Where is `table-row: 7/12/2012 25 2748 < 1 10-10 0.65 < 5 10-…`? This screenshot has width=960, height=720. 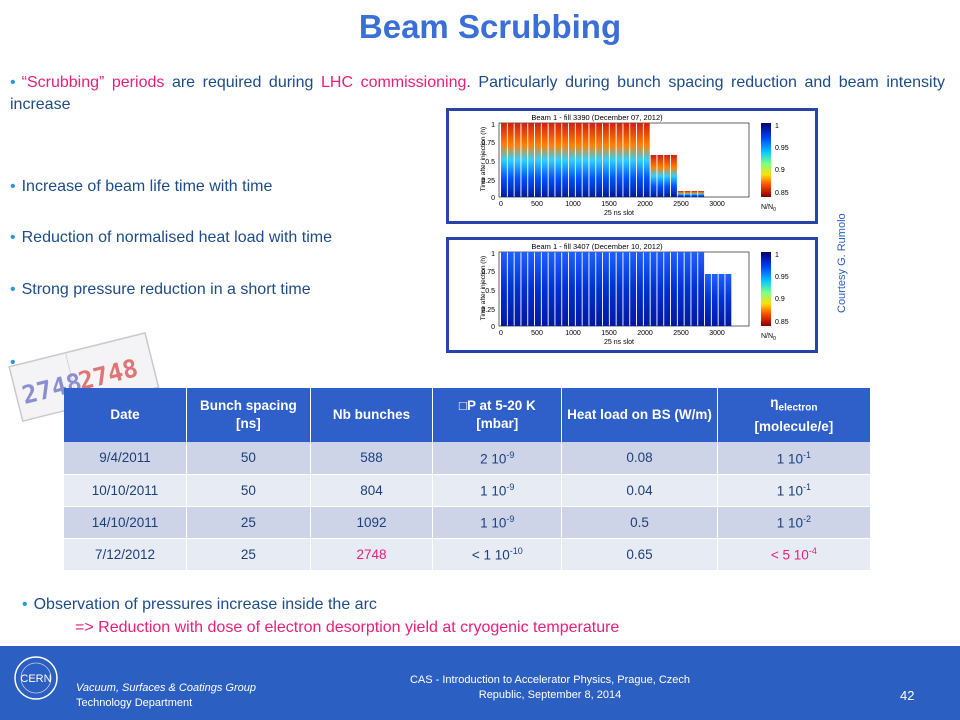
table-row: 7/12/2012 25 2748 < 1 10-10 0.65 < 5 10-… is located at coordinates (468, 554).